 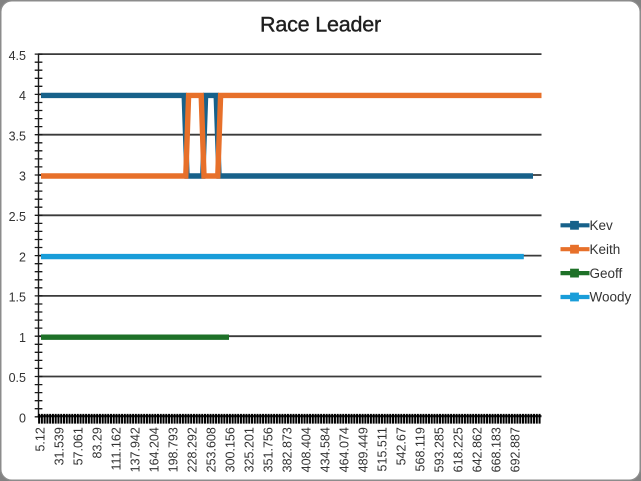 What do you see at coordinates (17, 56) in the screenshot?
I see `svg-text: 4.5` at bounding box center [17, 56].